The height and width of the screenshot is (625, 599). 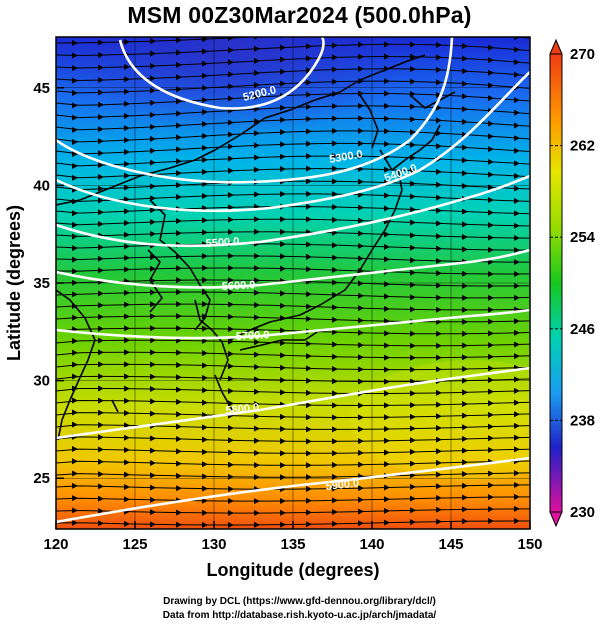 I want to click on contour-label: 5700.0, so click(x=253, y=336).